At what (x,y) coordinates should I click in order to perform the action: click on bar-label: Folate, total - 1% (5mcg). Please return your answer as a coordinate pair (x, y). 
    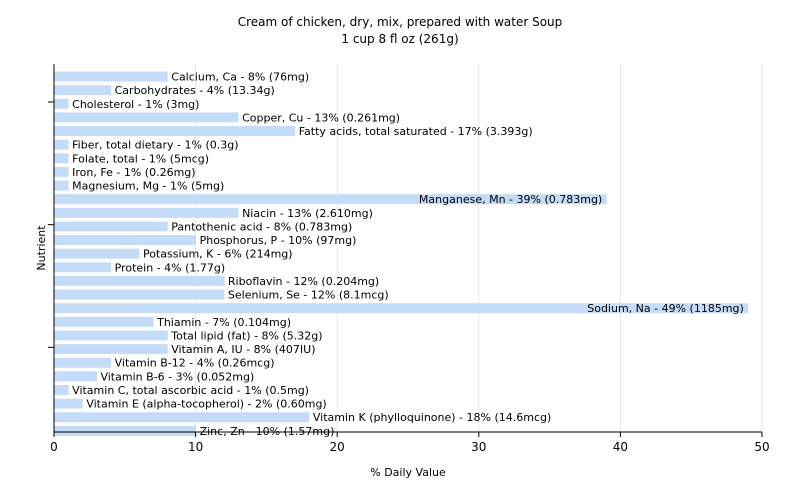
    Looking at the image, I should click on (140, 158).